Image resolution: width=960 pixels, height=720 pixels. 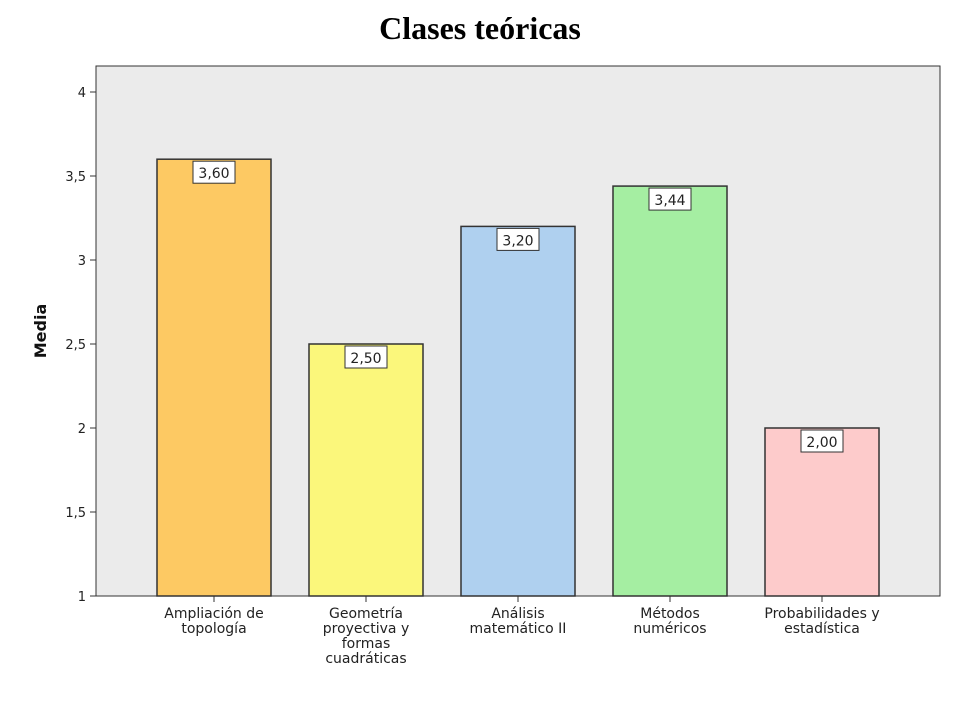 What do you see at coordinates (821, 614) in the screenshot?
I see `category-label-line: Probabilidades y` at bounding box center [821, 614].